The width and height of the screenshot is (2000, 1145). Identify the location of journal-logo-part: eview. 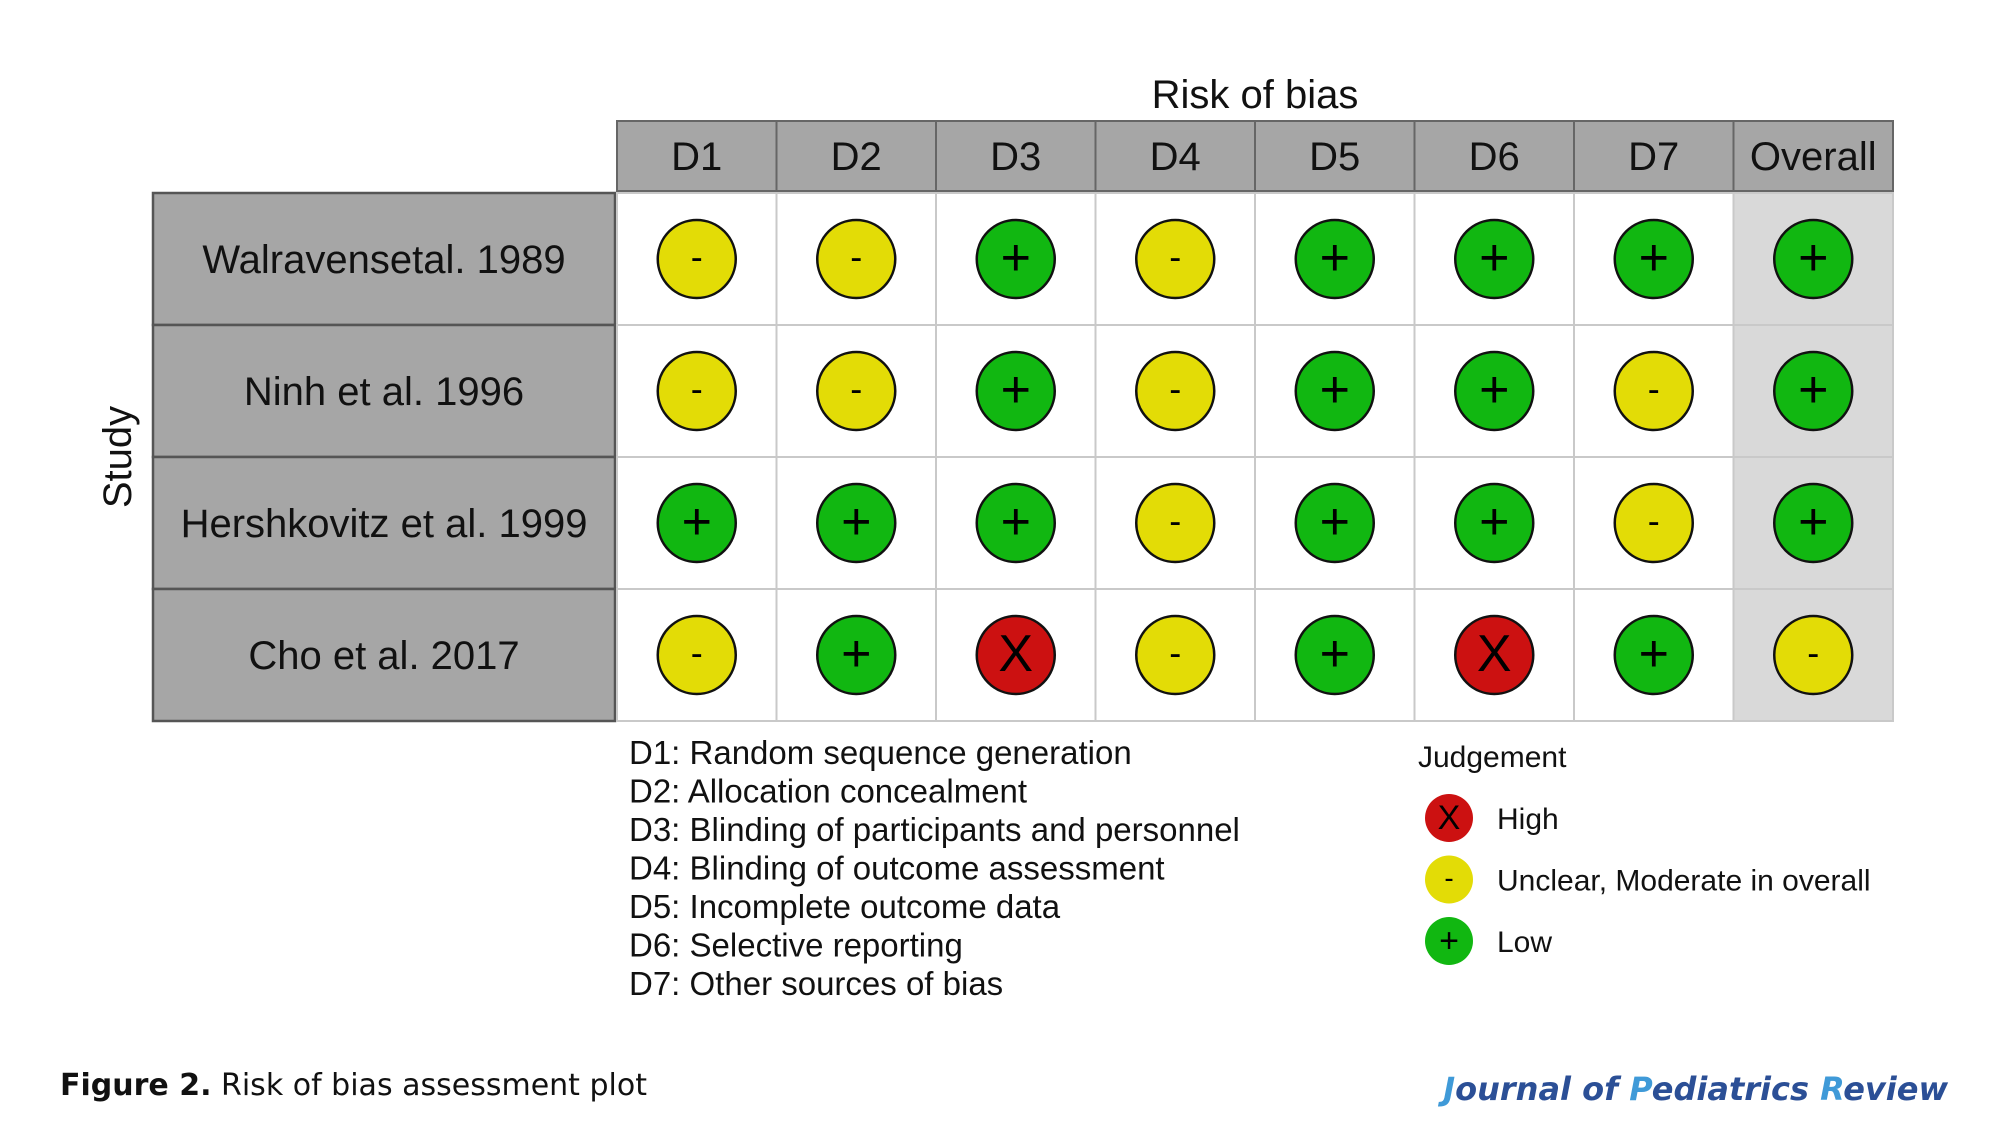
(1895, 1089).